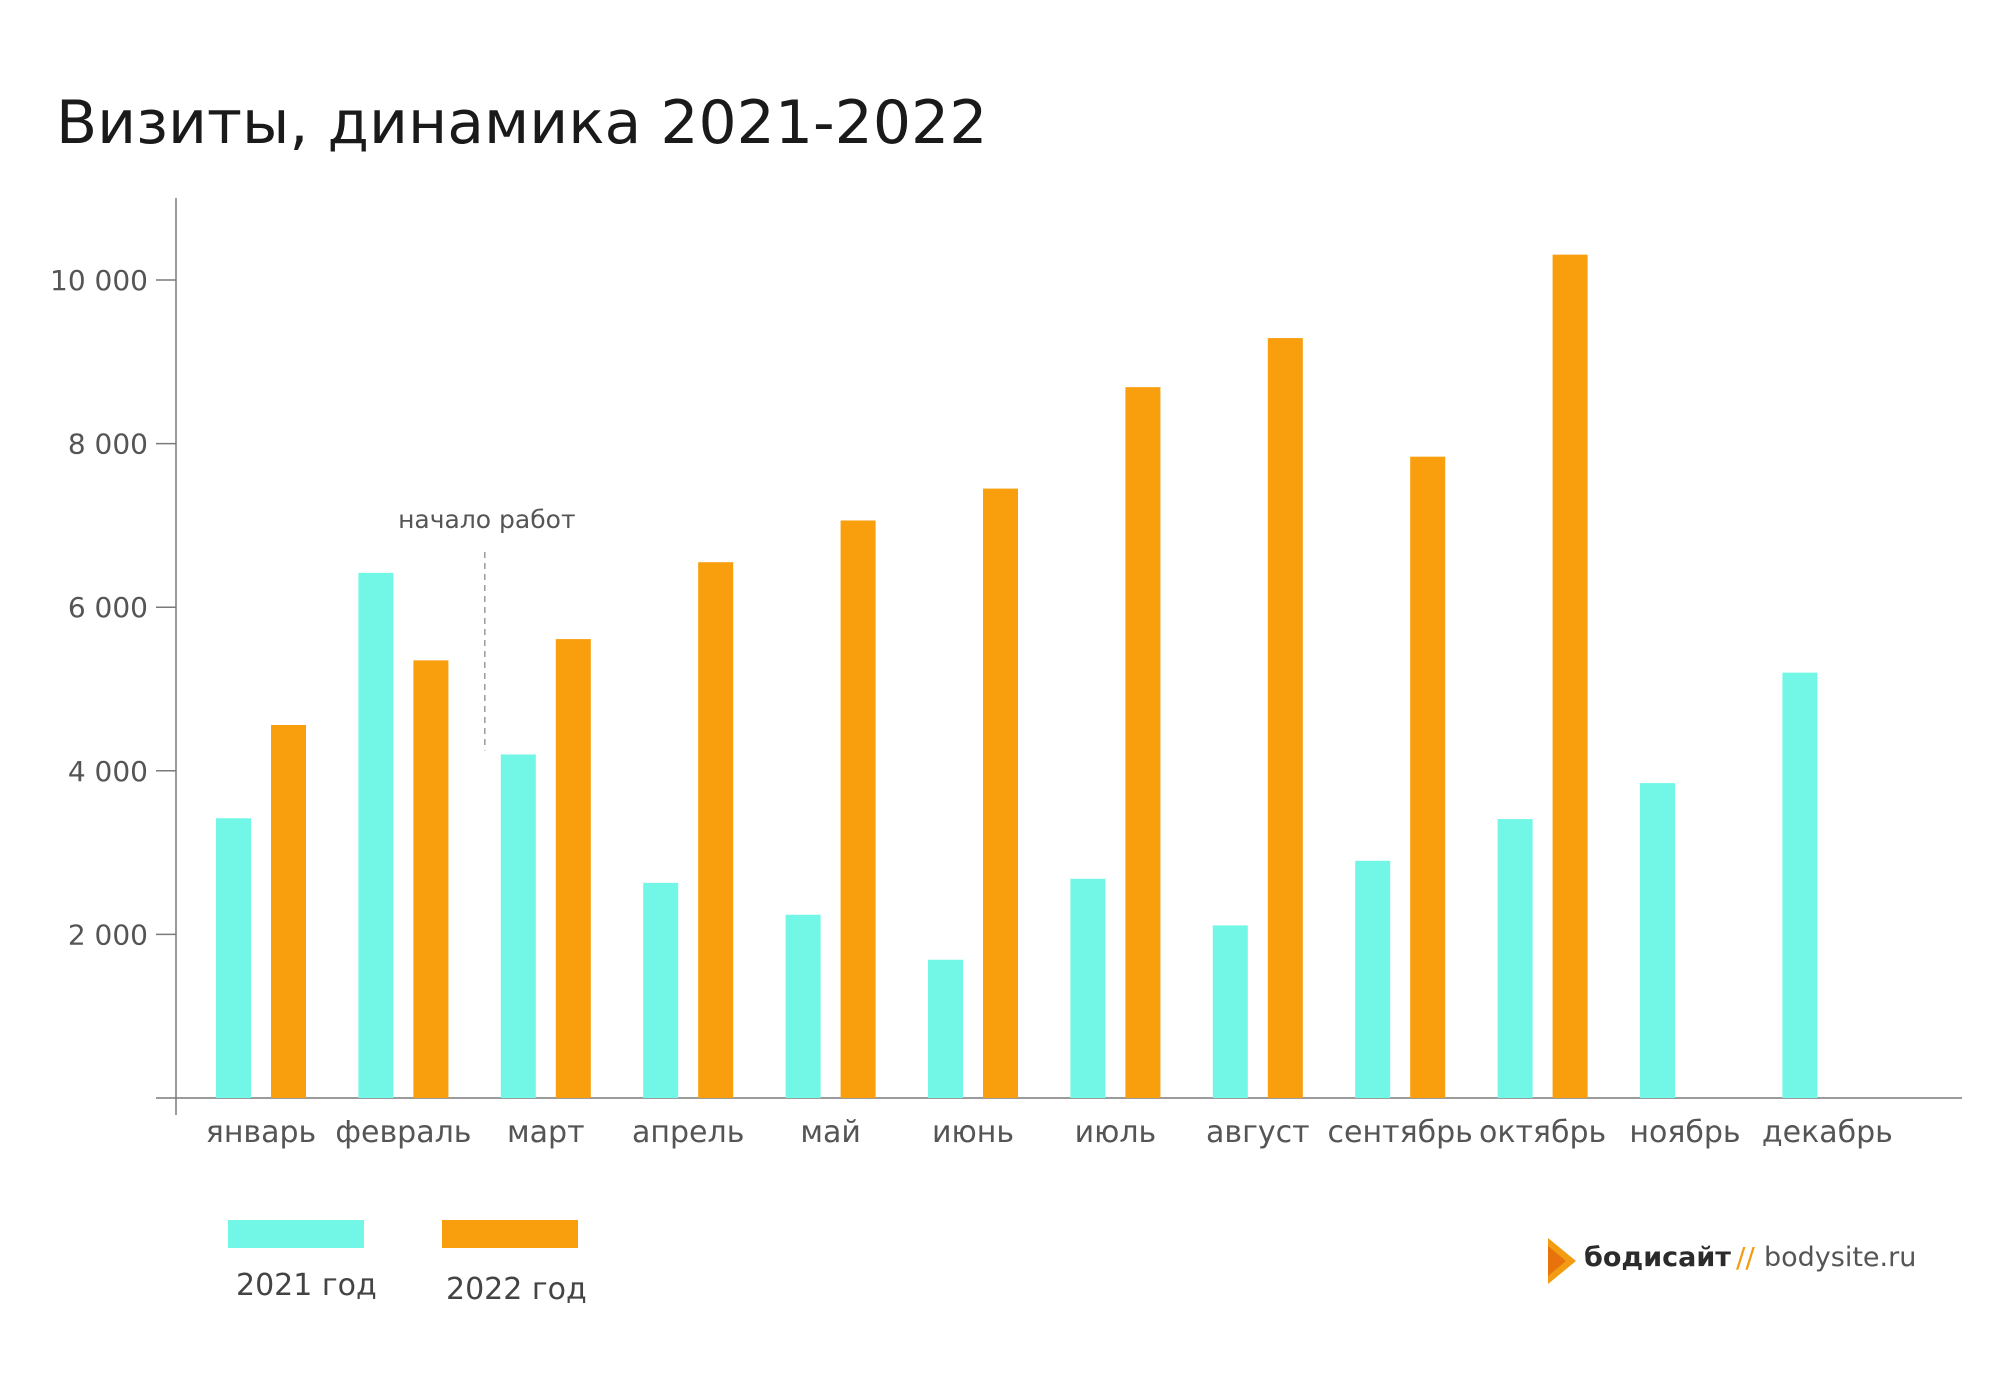  Describe the element at coordinates (688, 1132) in the screenshot. I see `x-category-label: апрель` at that location.